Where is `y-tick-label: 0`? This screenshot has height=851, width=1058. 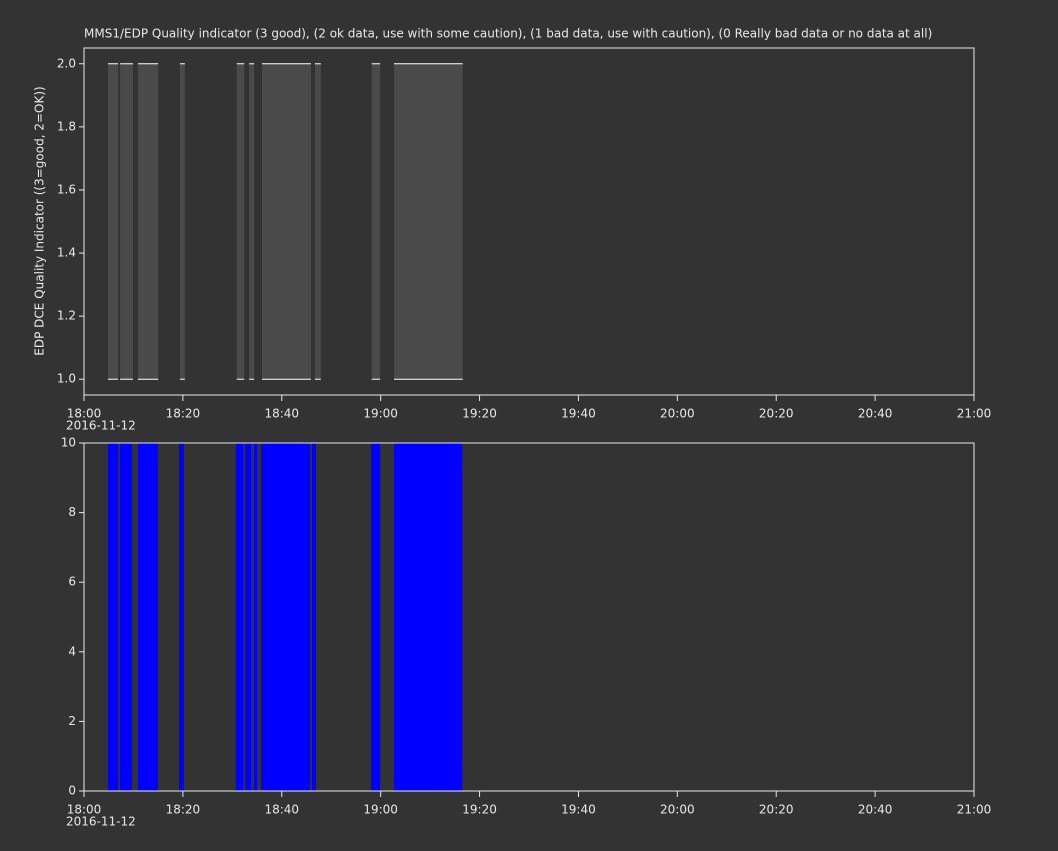
y-tick-label: 0 is located at coordinates (72, 791).